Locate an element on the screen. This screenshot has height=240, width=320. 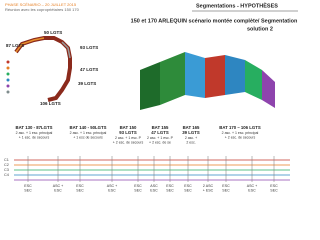
building-name: BAT 155 is located at coordinates (160, 127).